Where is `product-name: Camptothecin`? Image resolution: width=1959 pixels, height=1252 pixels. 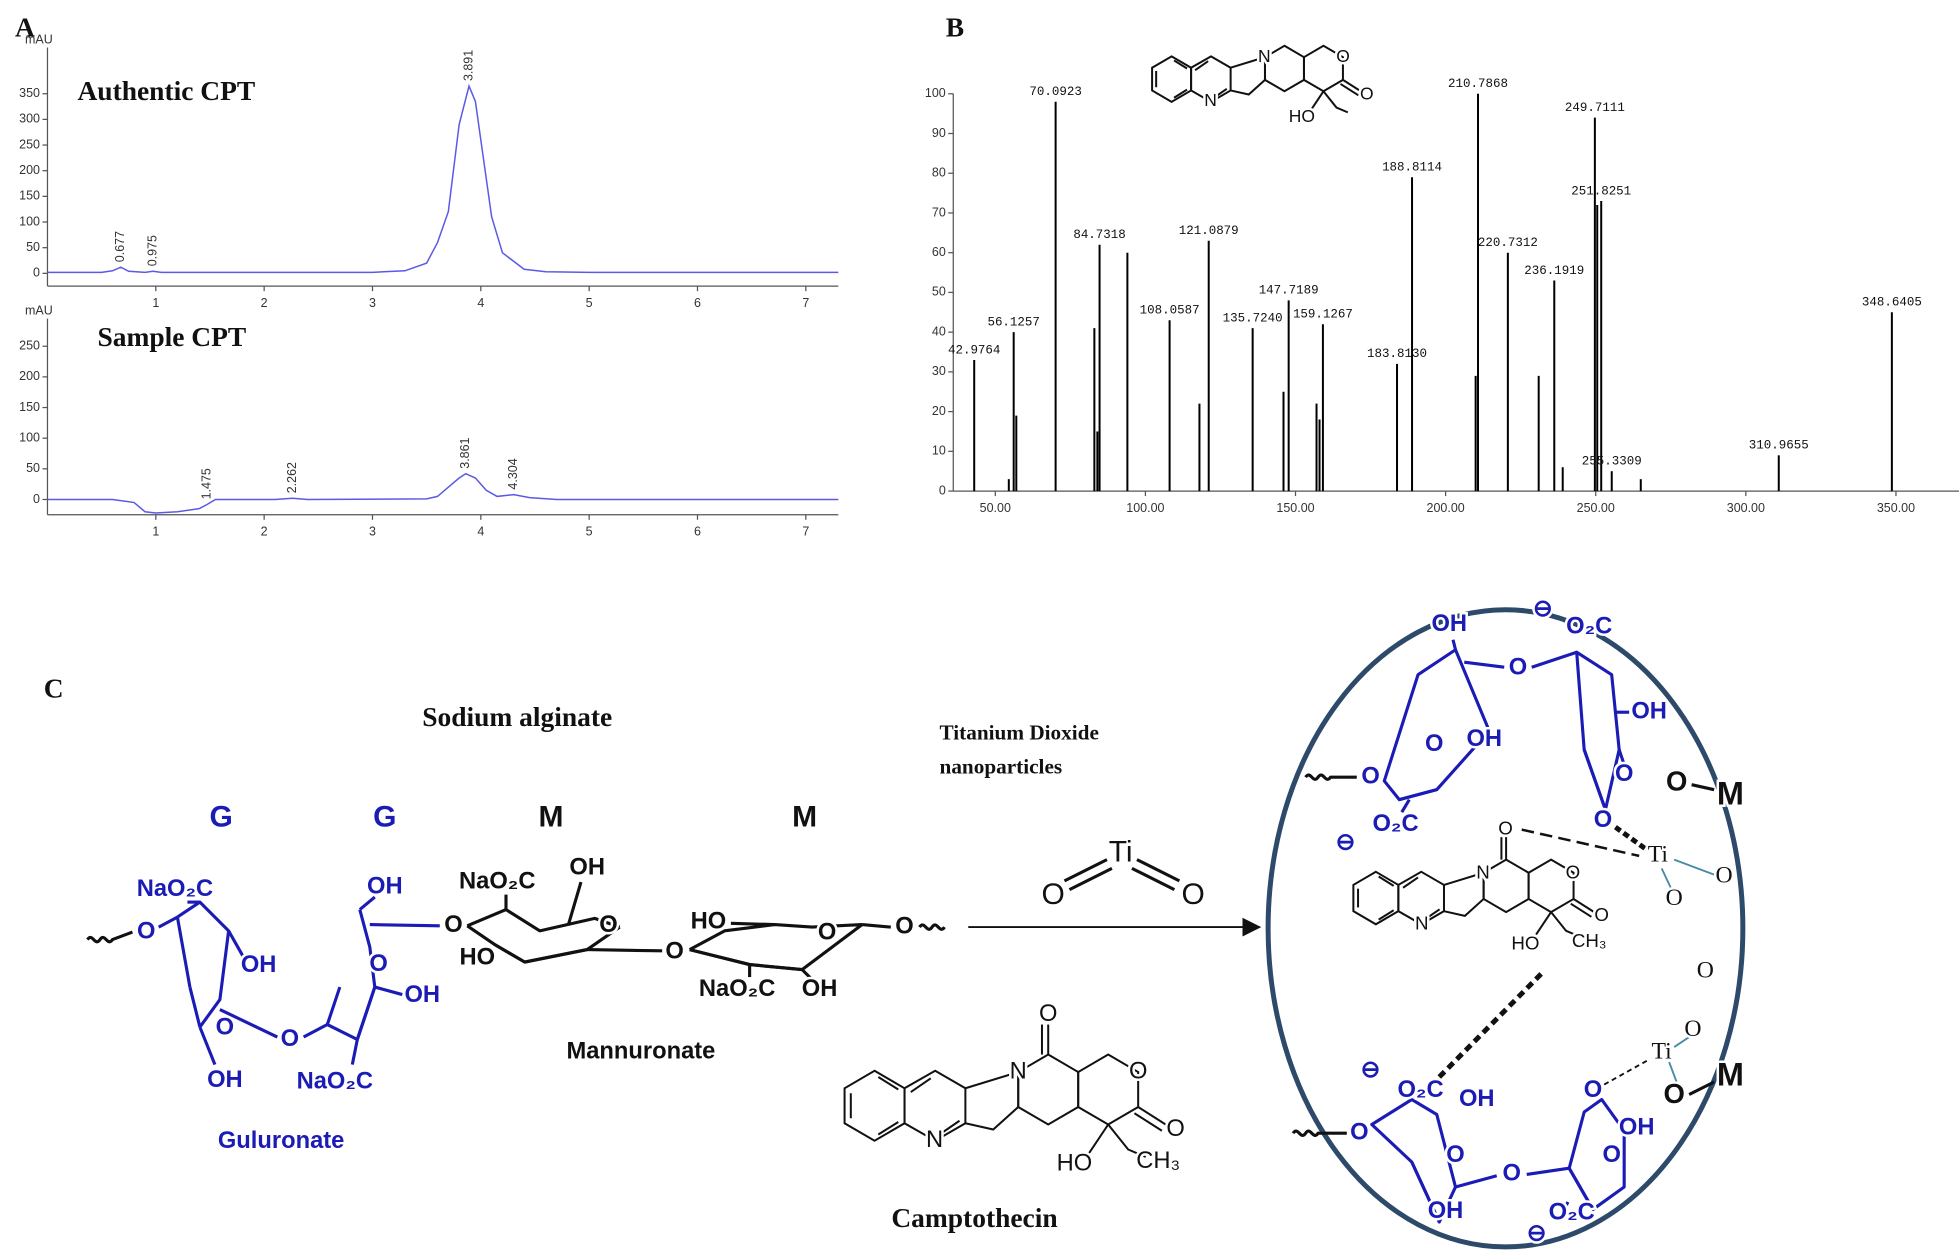 product-name: Camptothecin is located at coordinates (974, 1218).